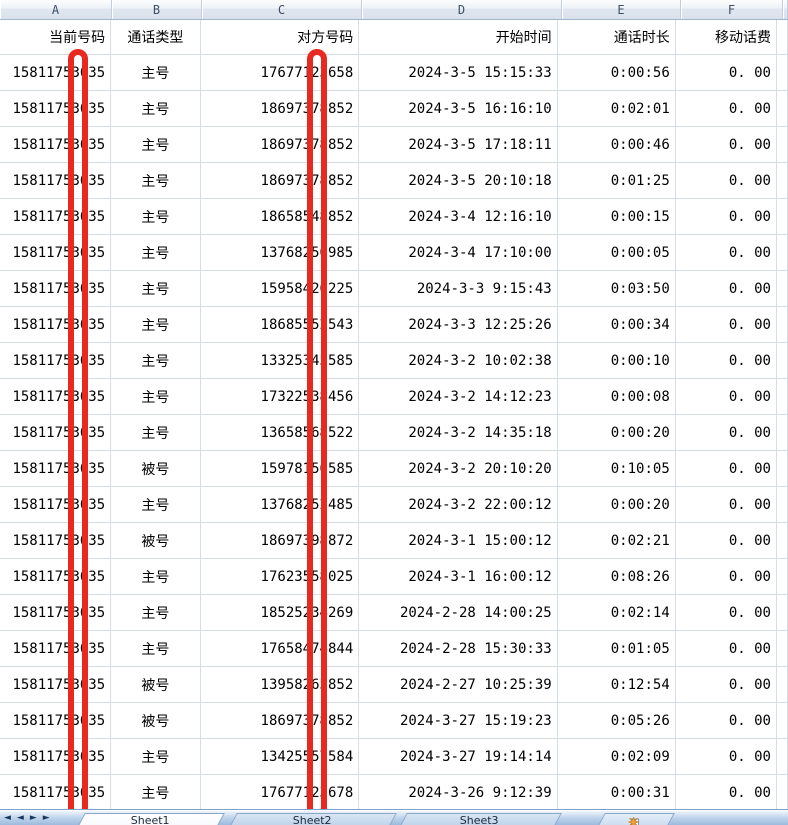 This screenshot has width=788, height=825. What do you see at coordinates (458, 792) in the screenshot?
I see `cell-start-time: 2024-3-26 9:12:39` at bounding box center [458, 792].